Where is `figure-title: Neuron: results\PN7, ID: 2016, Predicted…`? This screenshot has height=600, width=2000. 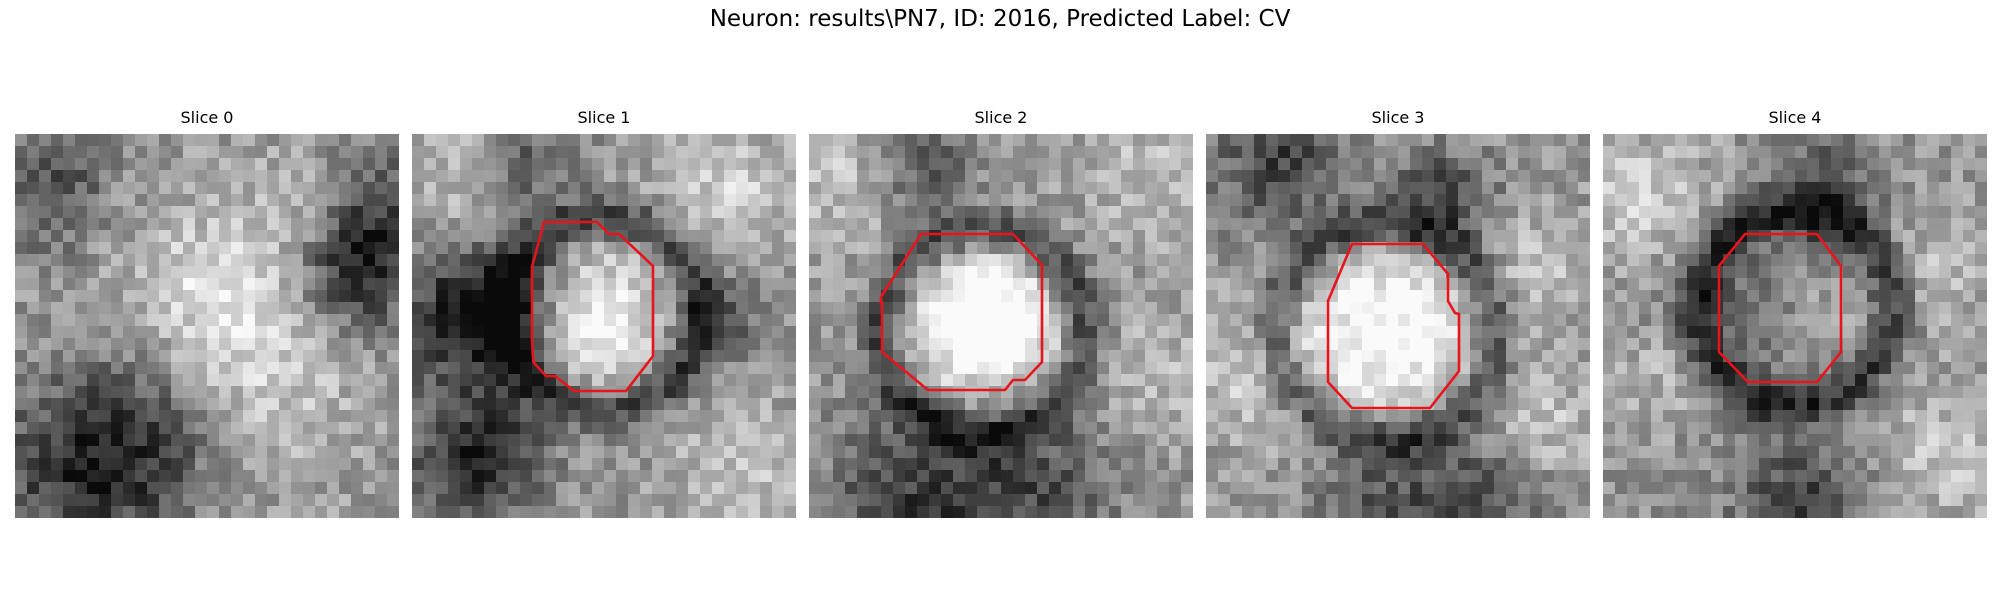
figure-title: Neuron: results\PN7, ID: 2016, Predicted… is located at coordinates (1000, 19).